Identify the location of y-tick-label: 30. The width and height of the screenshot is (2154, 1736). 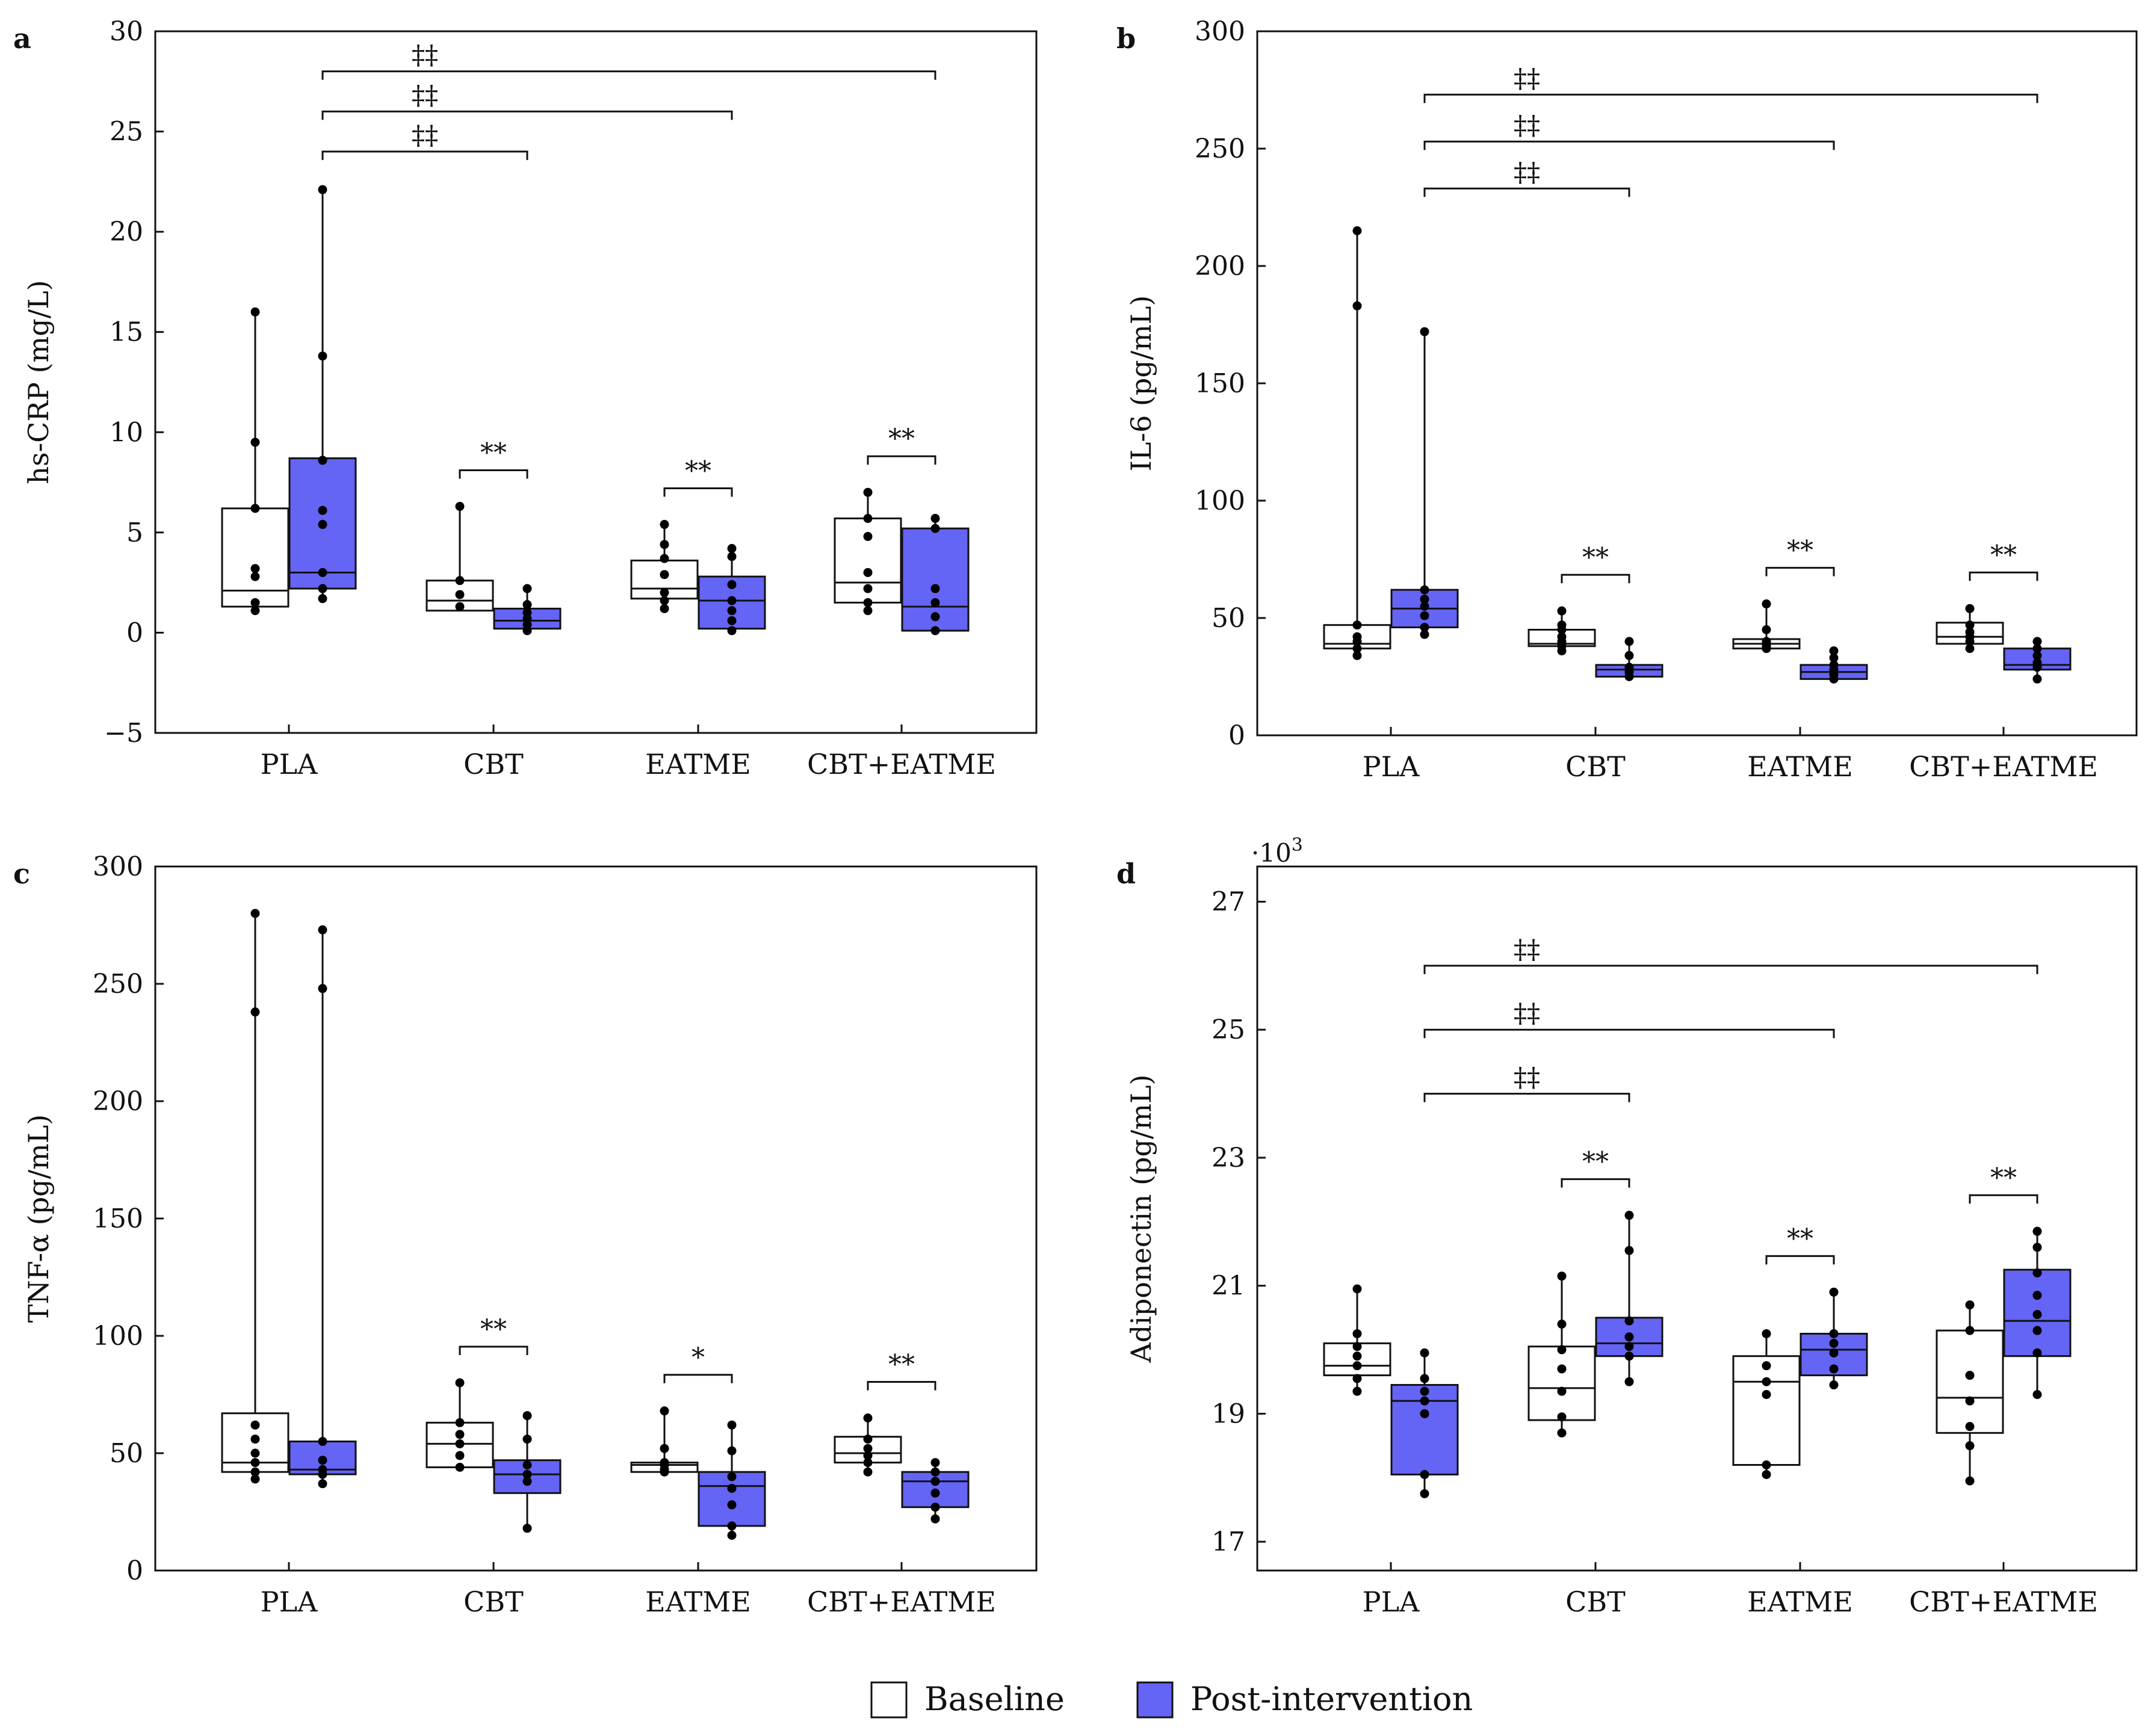
(127, 31).